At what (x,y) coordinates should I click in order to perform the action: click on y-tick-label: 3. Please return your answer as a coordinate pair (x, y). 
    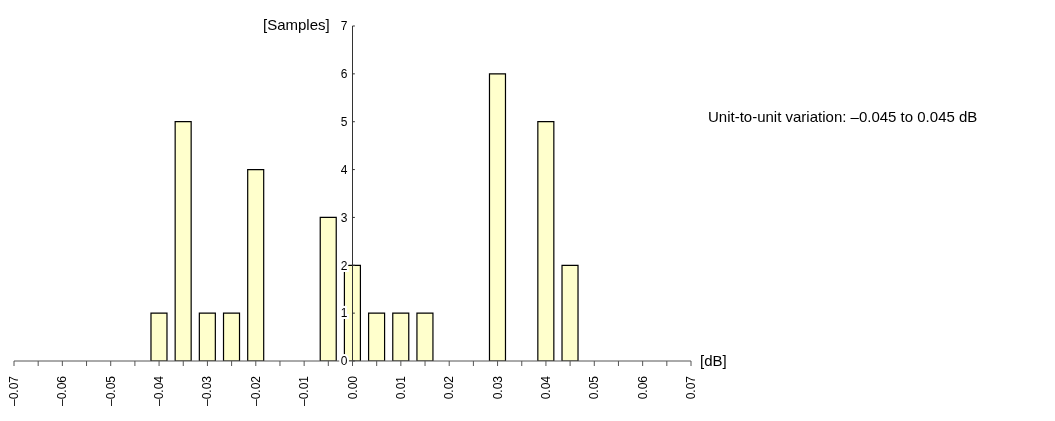
    Looking at the image, I should click on (344, 217).